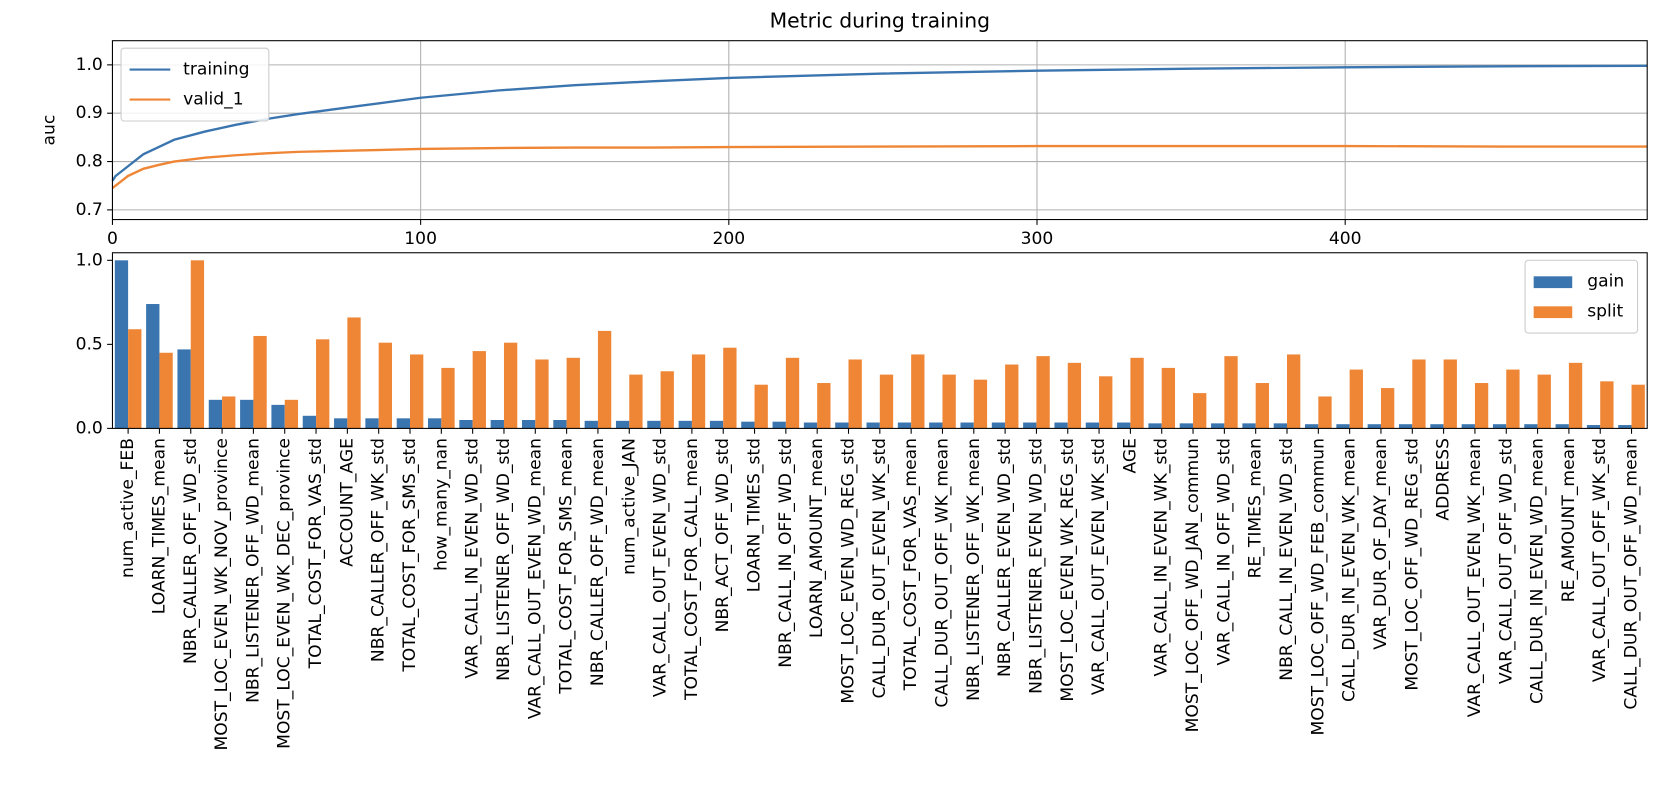 The width and height of the screenshot is (1680, 798). Describe the element at coordinates (1130, 456) in the screenshot. I see `x-tick-label: AGE` at that location.